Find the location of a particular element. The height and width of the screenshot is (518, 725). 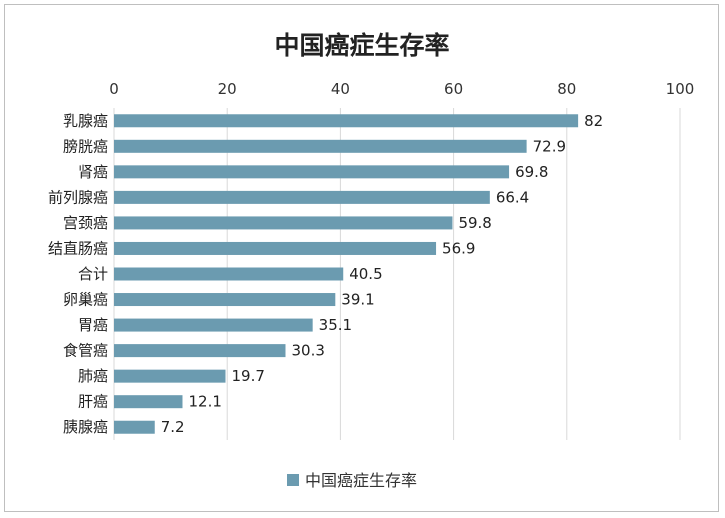

category-label: 宫颈癌 is located at coordinates (85, 223).